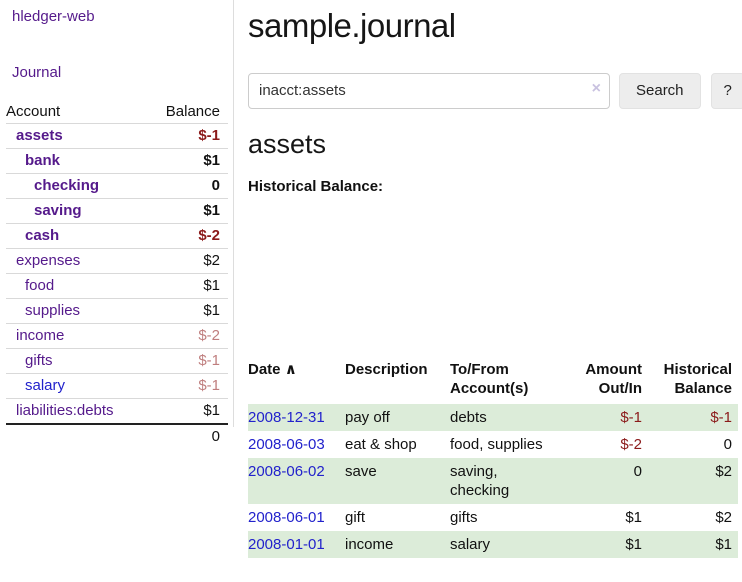 This screenshot has width=742, height=582. I want to click on description-cell: eat & shop, so click(381, 444).